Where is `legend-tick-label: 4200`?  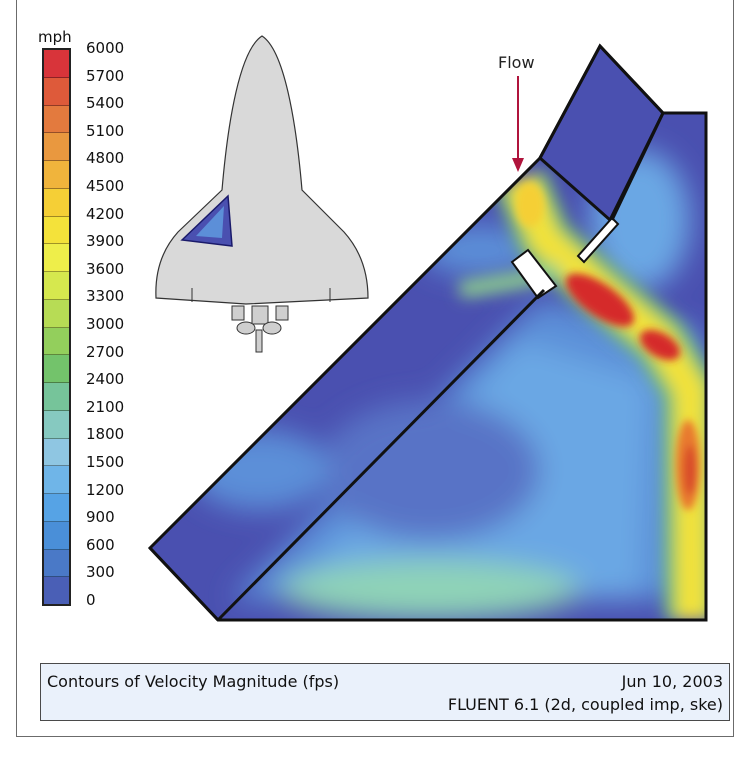
legend-tick-label: 4200 is located at coordinates (105, 213).